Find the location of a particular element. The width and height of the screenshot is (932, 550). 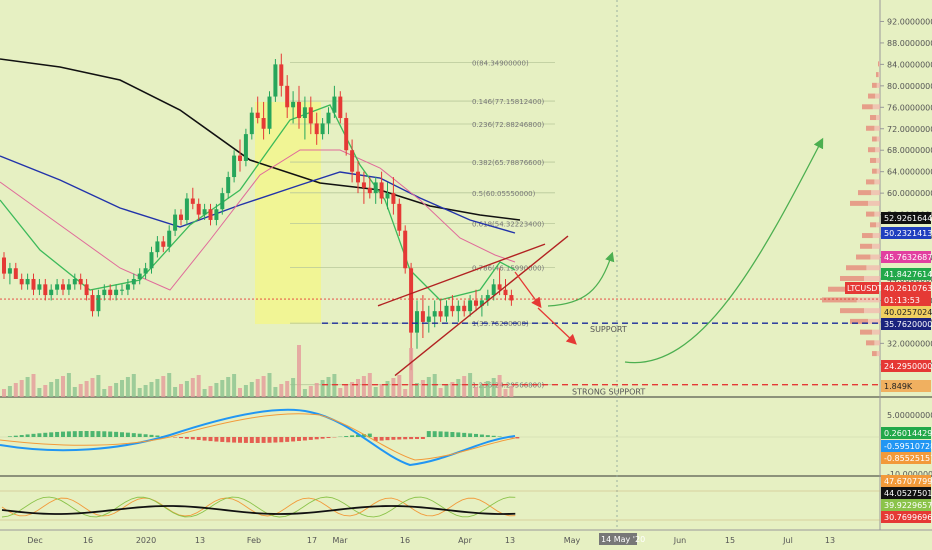

fib-level-label: 0.5(60.05550000) is located at coordinates (504, 194).